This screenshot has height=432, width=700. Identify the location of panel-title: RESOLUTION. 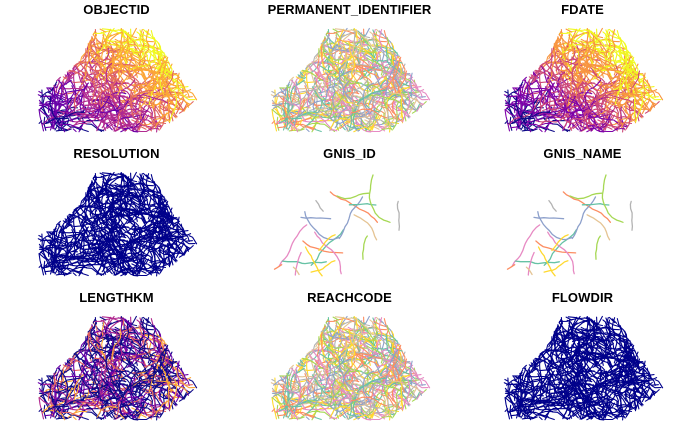
(116, 153).